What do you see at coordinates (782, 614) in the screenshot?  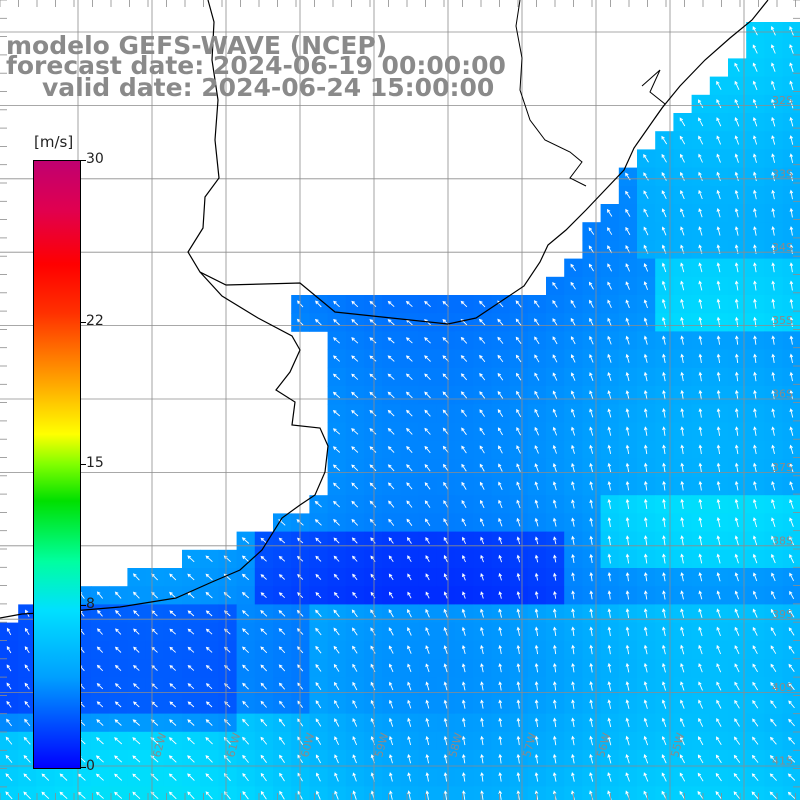 I see `lat-label: 39S` at bounding box center [782, 614].